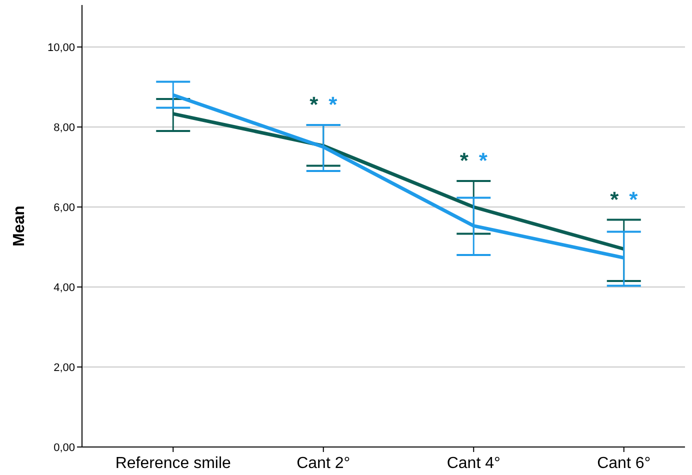 The height and width of the screenshot is (475, 692). Describe the element at coordinates (473, 463) in the screenshot. I see `x-tick-label: Cant 4°` at that location.